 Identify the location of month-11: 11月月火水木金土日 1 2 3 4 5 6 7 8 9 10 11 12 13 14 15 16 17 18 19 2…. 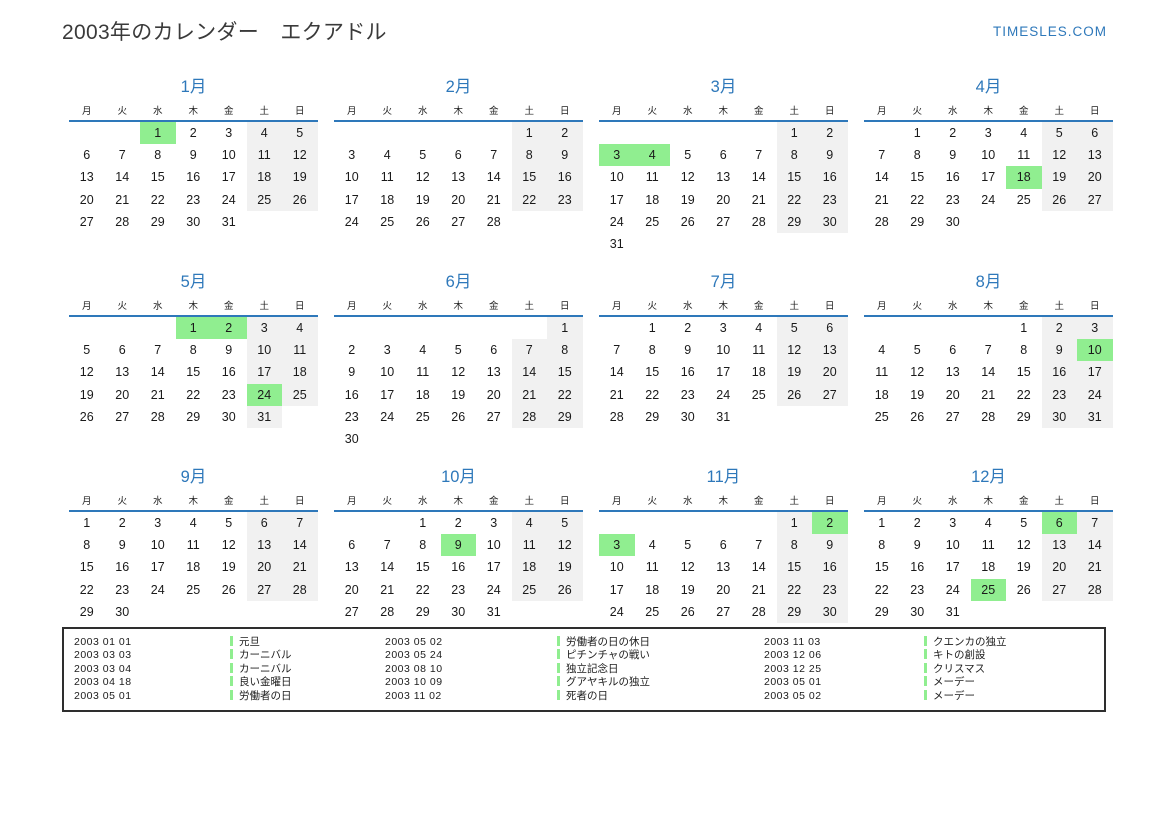
(723, 544).